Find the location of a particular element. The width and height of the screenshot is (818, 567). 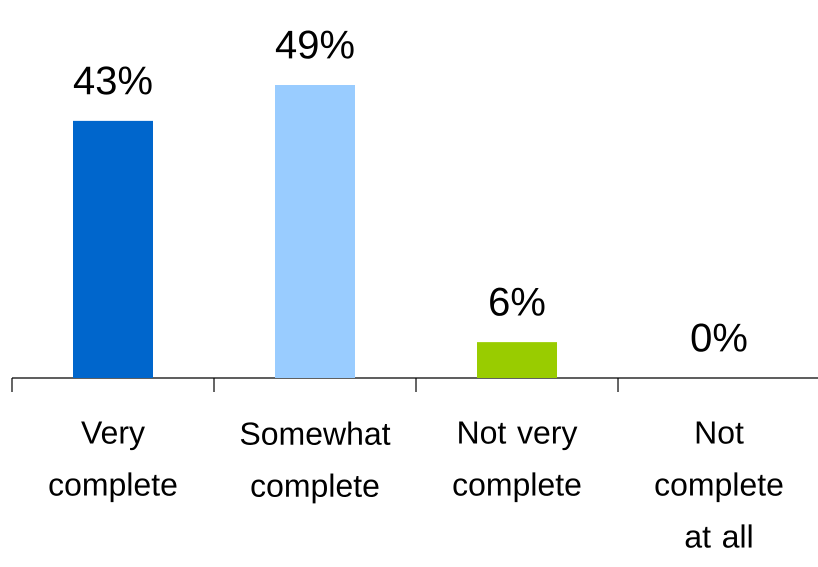

data-label: 49% is located at coordinates (315, 44).